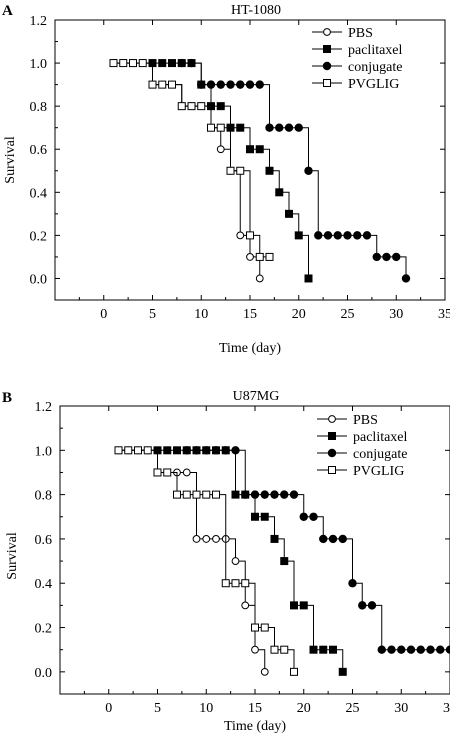 The height and width of the screenshot is (739, 450). Describe the element at coordinates (256, 396) in the screenshot. I see `chart-title-b: U87MG` at that location.